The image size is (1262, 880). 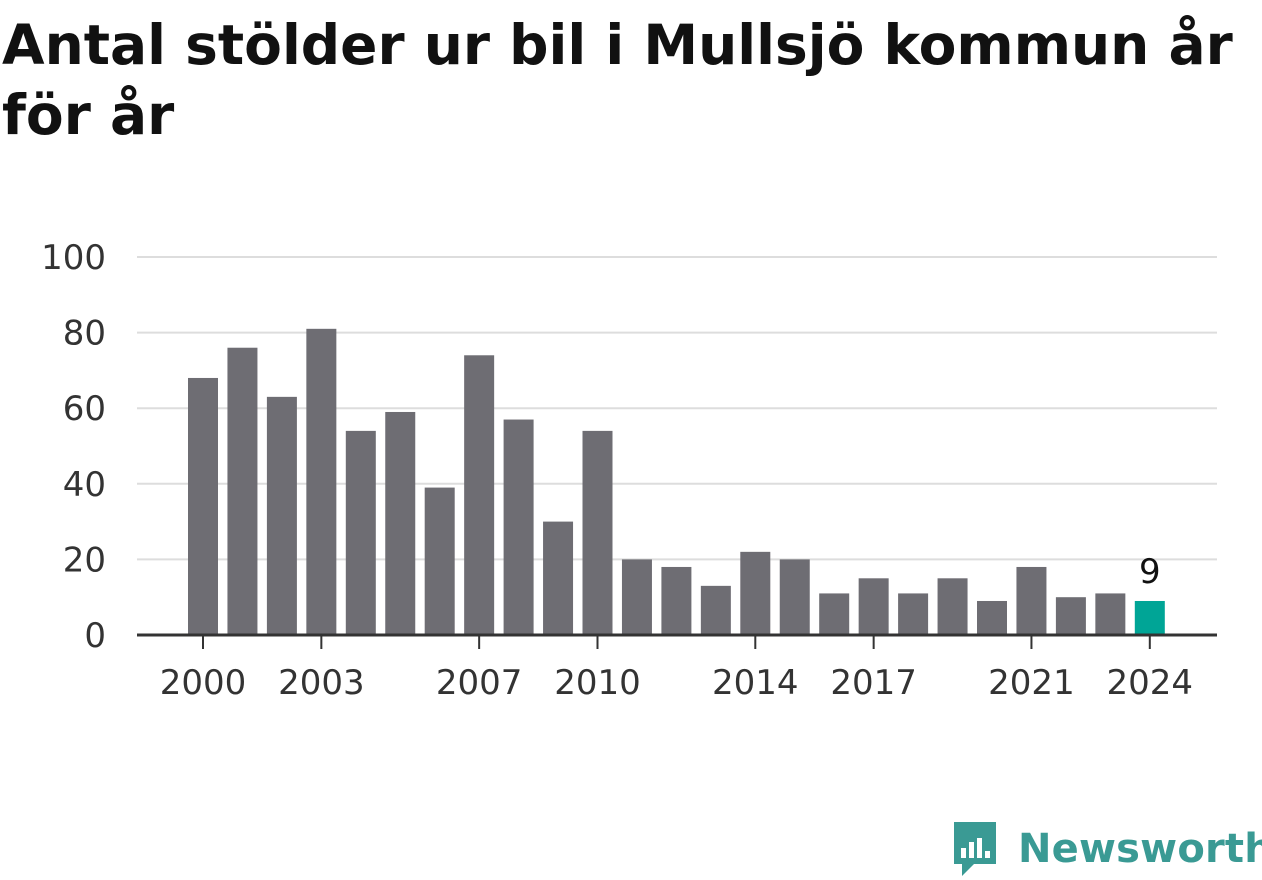 What do you see at coordinates (676, 669) in the screenshot?
I see `x-axis-ticks: 2000 2003 2007 2010 2014 2017 2021 2024` at bounding box center [676, 669].